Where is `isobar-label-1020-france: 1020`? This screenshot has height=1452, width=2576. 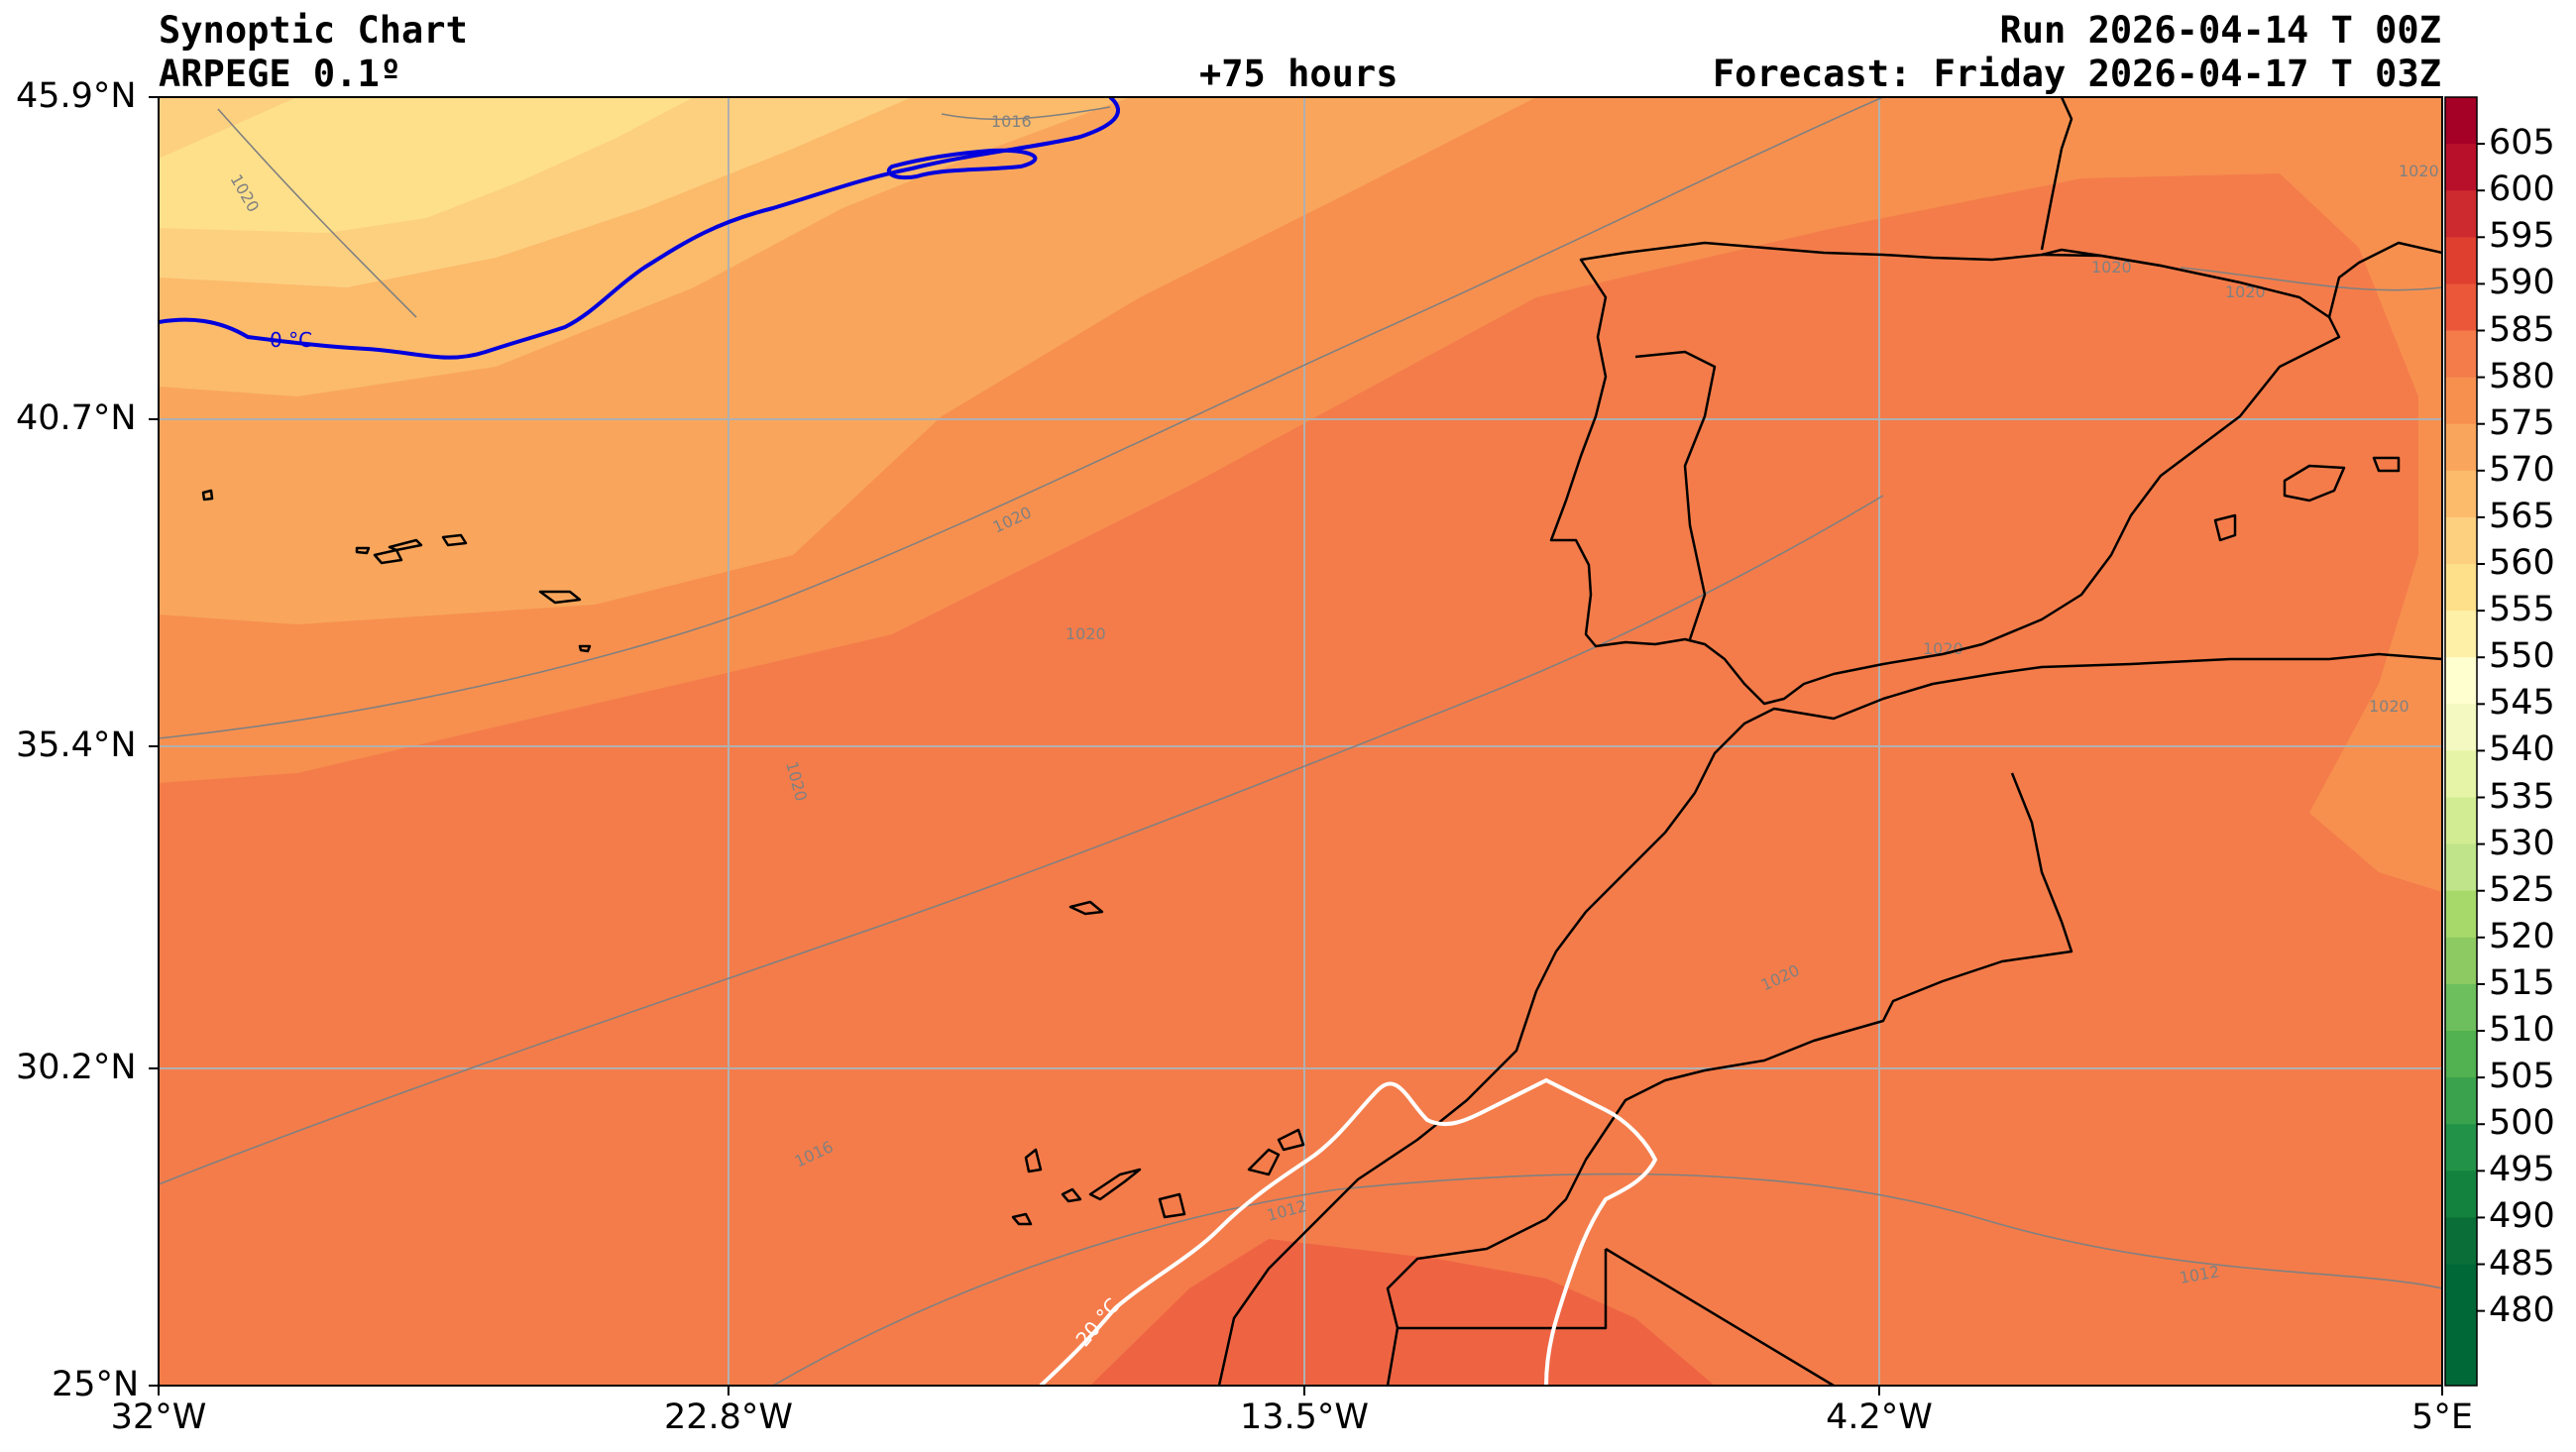 isobar-label-1020-france: 1020 is located at coordinates (2245, 291).